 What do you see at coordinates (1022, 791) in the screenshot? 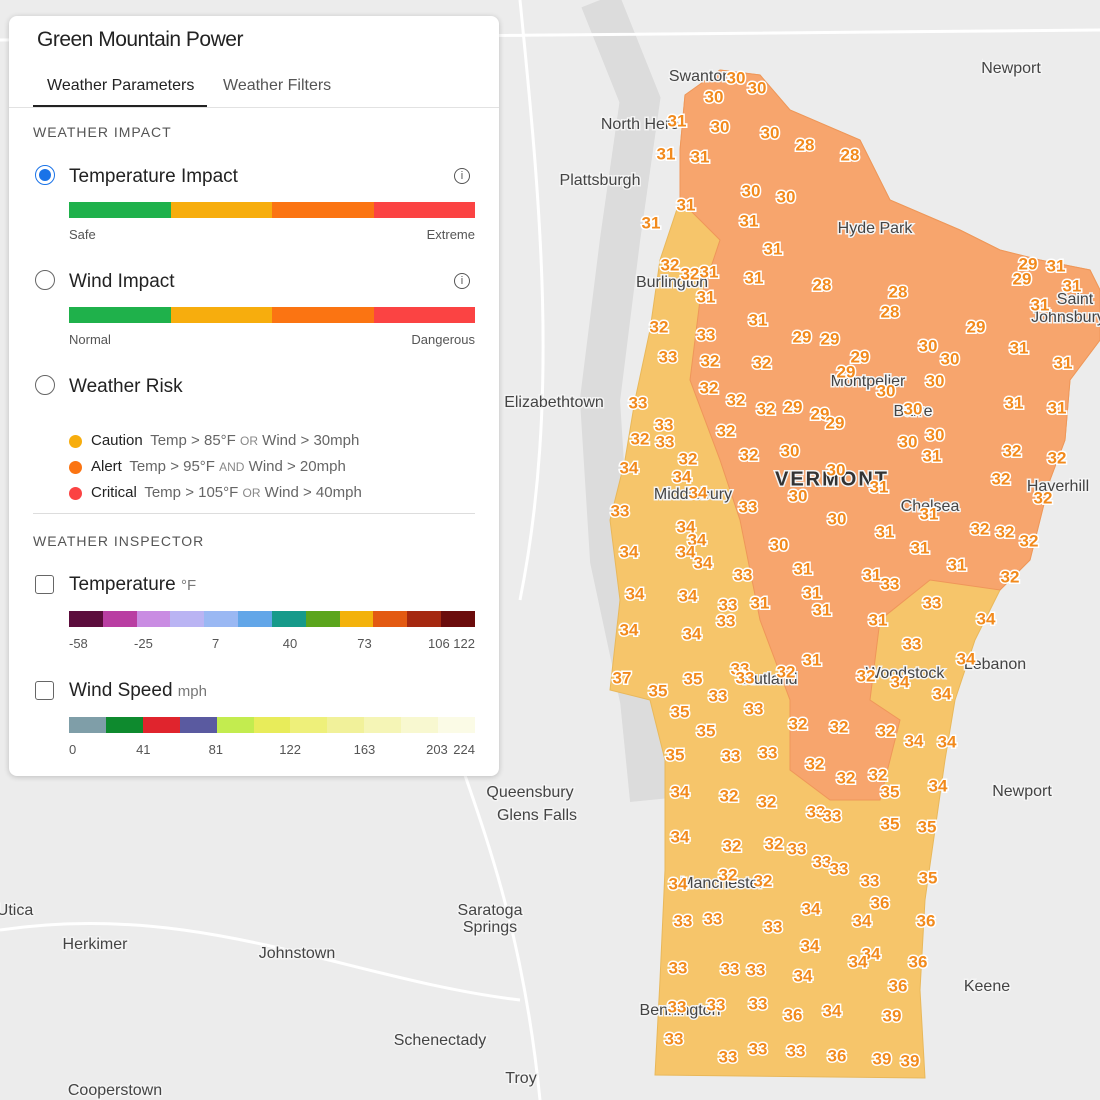
I see `place-label: Newport` at bounding box center [1022, 791].